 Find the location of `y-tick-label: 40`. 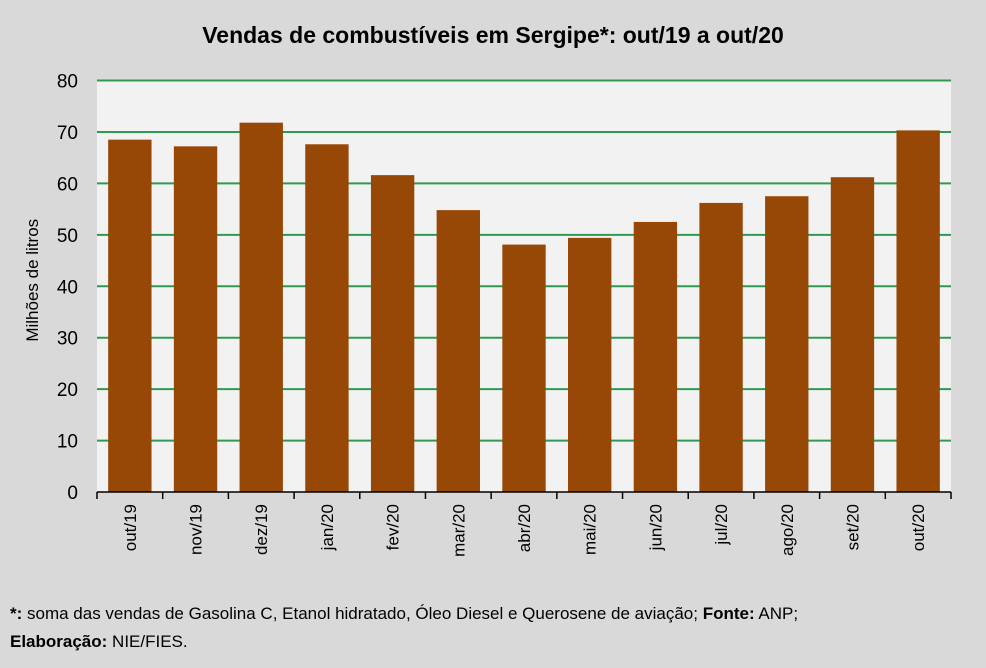

y-tick-label: 40 is located at coordinates (67, 287).